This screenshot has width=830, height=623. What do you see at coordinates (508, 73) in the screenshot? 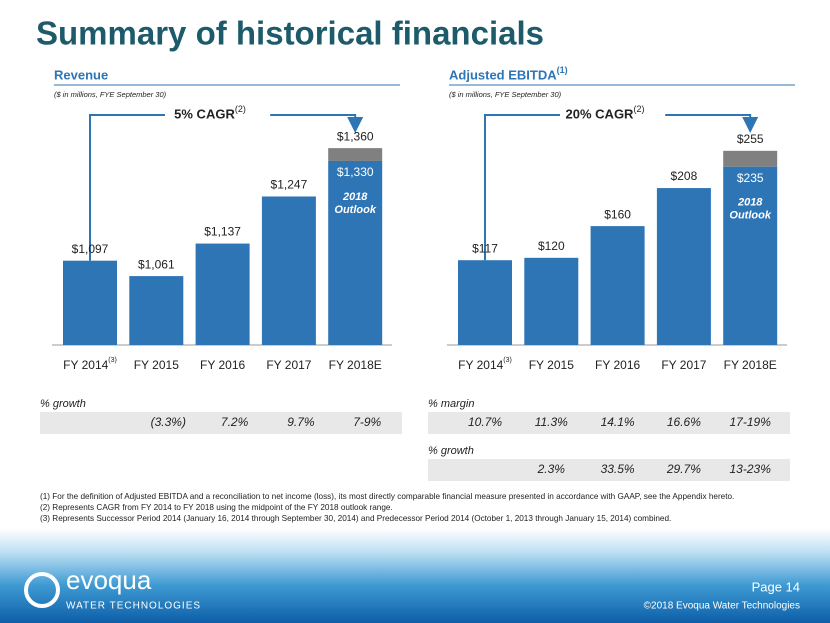
I see `chart-title: Adjusted EBITDA(1)` at bounding box center [508, 73].